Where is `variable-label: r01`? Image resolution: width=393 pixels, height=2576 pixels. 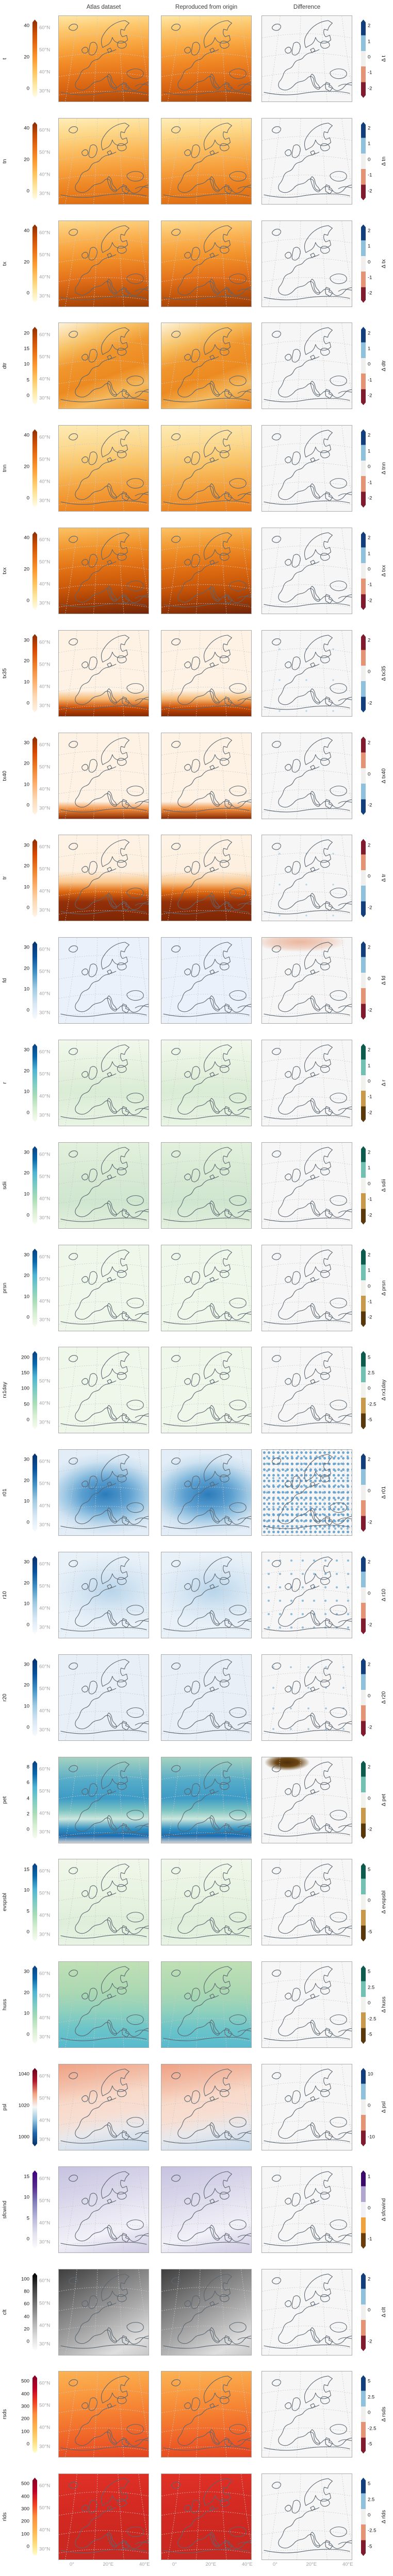 variable-label: r01 is located at coordinates (5, 1492).